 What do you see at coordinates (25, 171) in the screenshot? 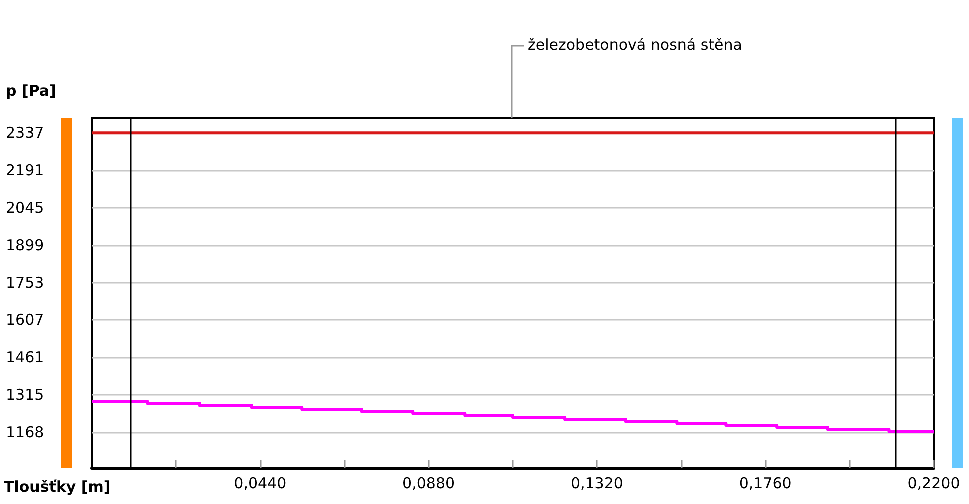
I see `y-tick-label: 2191` at bounding box center [25, 171].